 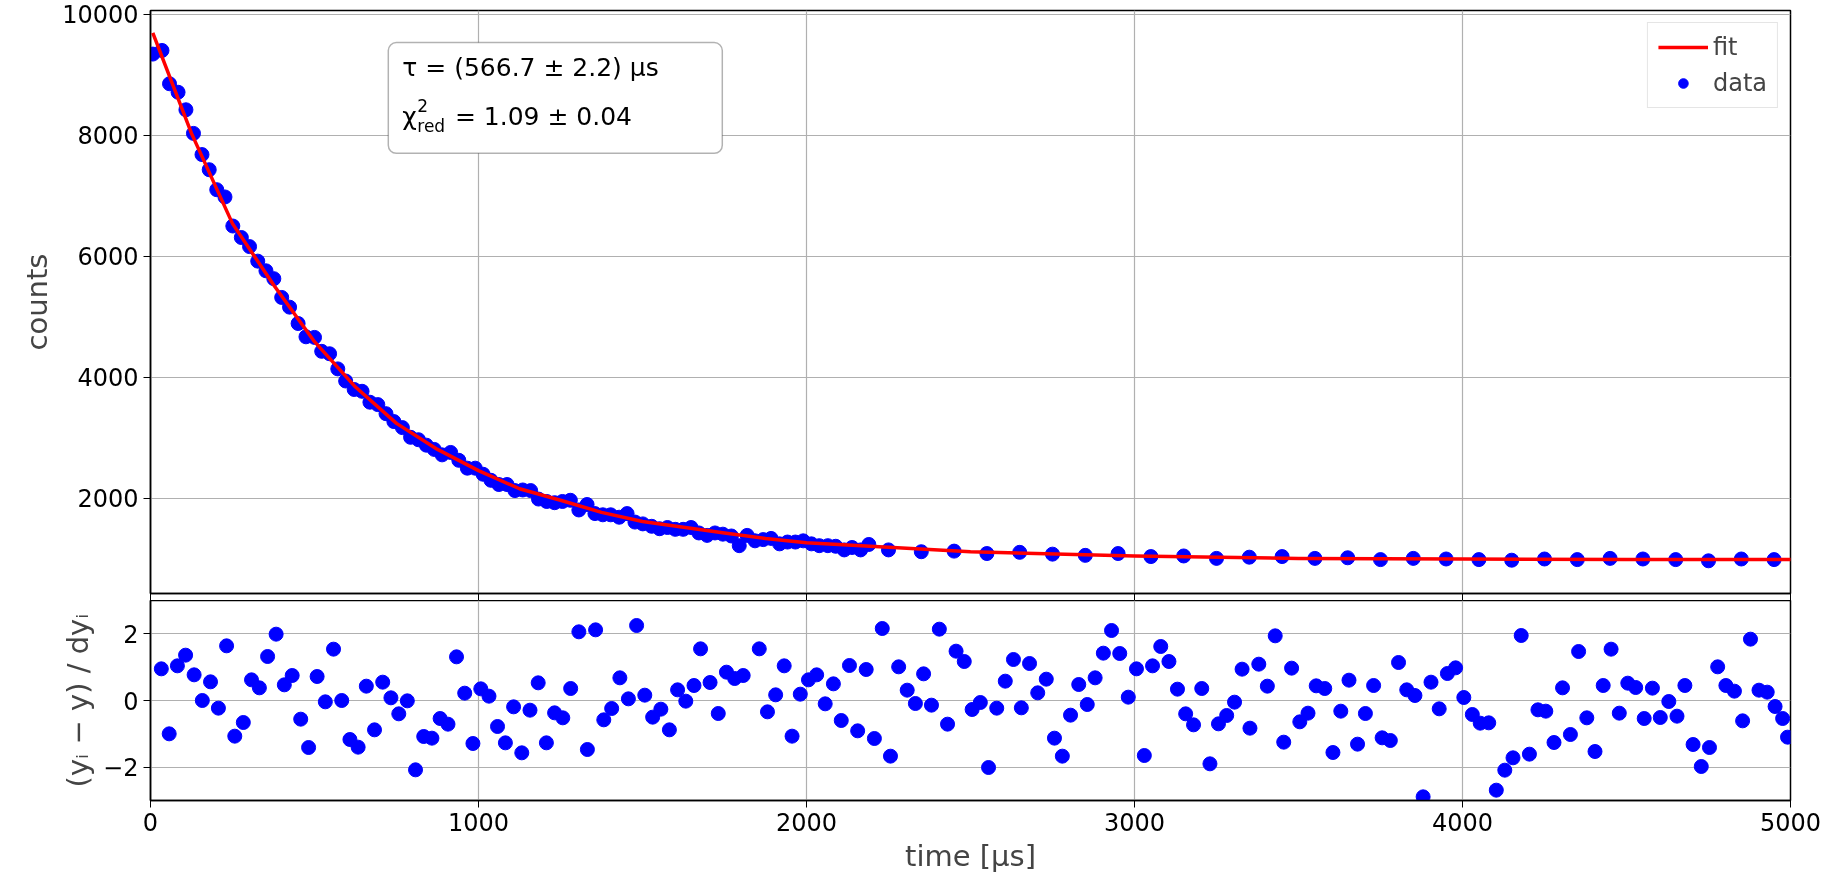 What do you see at coordinates (37, 302) in the screenshot?
I see `y-axis-title: counts` at bounding box center [37, 302].